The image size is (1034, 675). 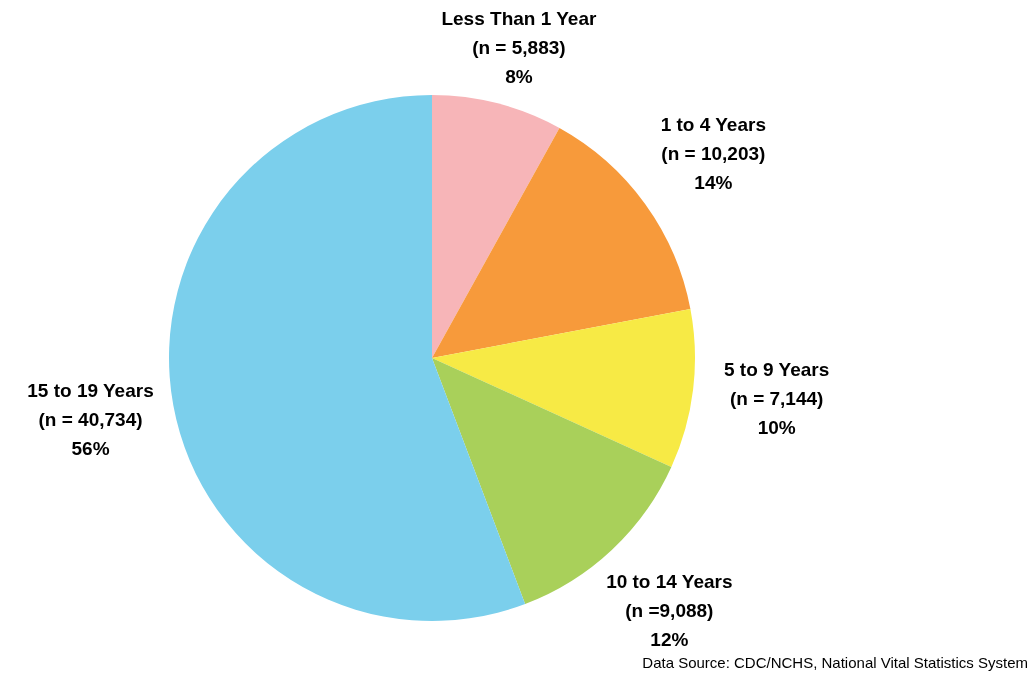 What do you see at coordinates (669, 624) in the screenshot?
I see `data-label: (n =9,088) 12%` at bounding box center [669, 624].